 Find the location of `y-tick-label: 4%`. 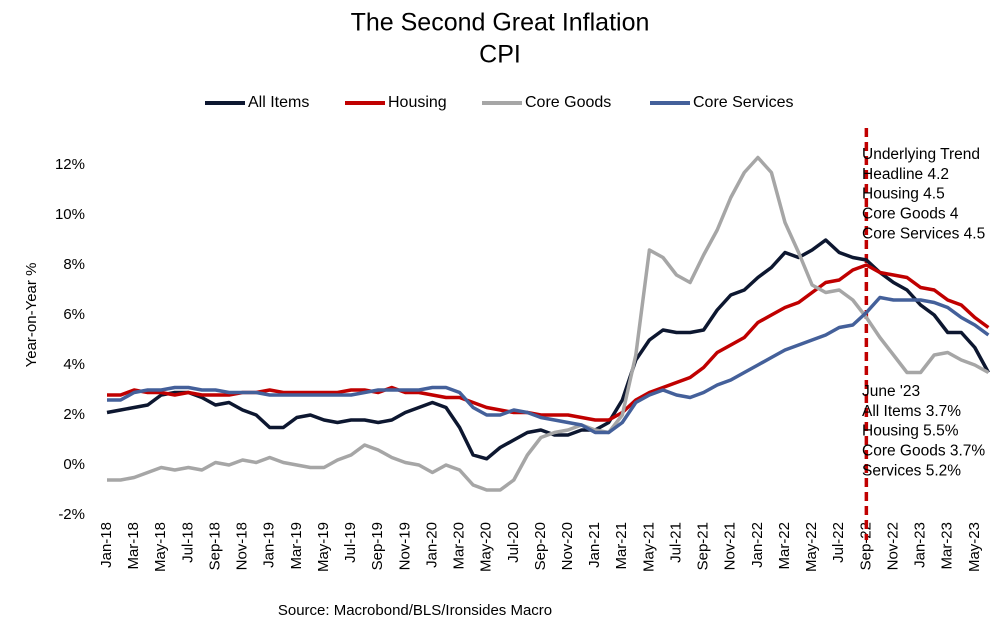

y-tick-label: 4% is located at coordinates (74, 364).